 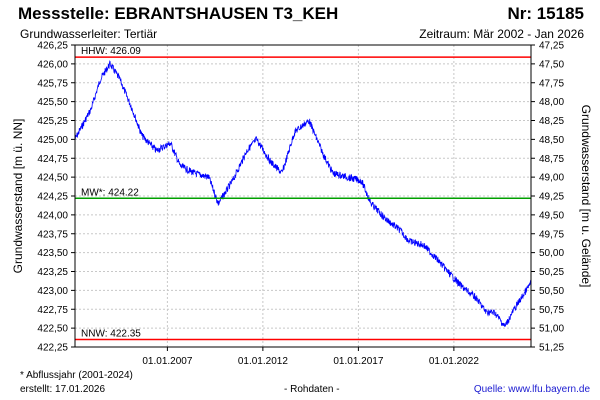 What do you see at coordinates (111, 333) in the screenshot?
I see `reference-line-label: NNW: 422.35` at bounding box center [111, 333].